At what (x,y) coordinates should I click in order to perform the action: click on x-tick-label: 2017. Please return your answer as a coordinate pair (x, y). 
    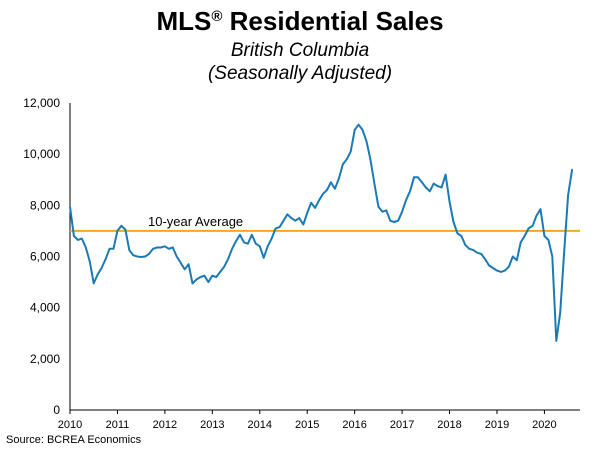
    Looking at the image, I should click on (402, 425).